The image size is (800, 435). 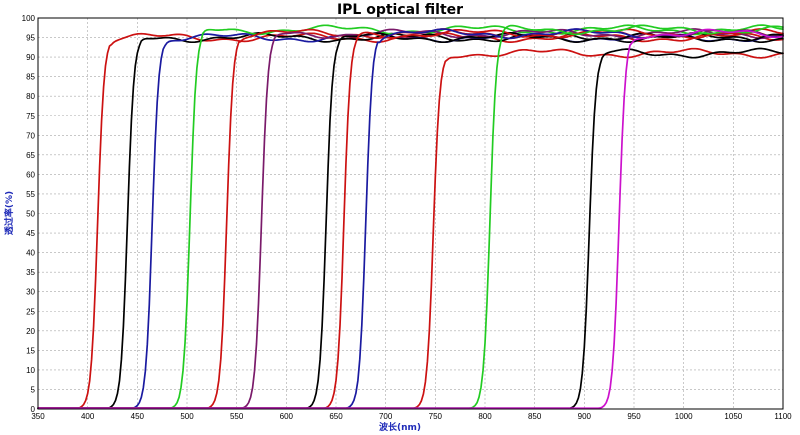 What do you see at coordinates (30, 194) in the screenshot?
I see `y-tick-label: 55` at bounding box center [30, 194].